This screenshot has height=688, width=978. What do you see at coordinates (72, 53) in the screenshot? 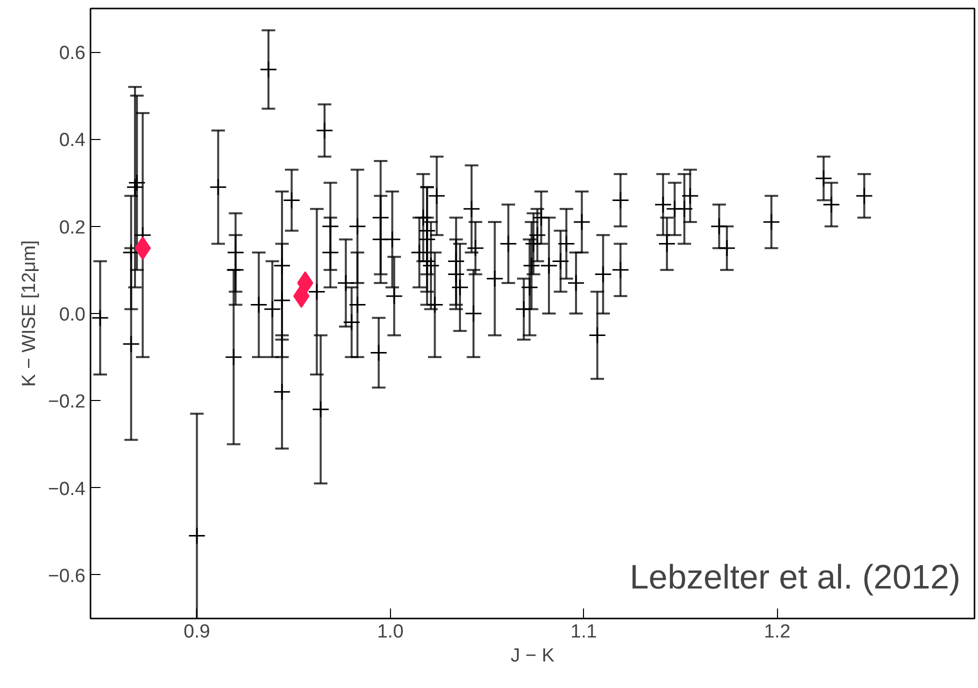
I see `y-tick-label: 0.6` at bounding box center [72, 53].